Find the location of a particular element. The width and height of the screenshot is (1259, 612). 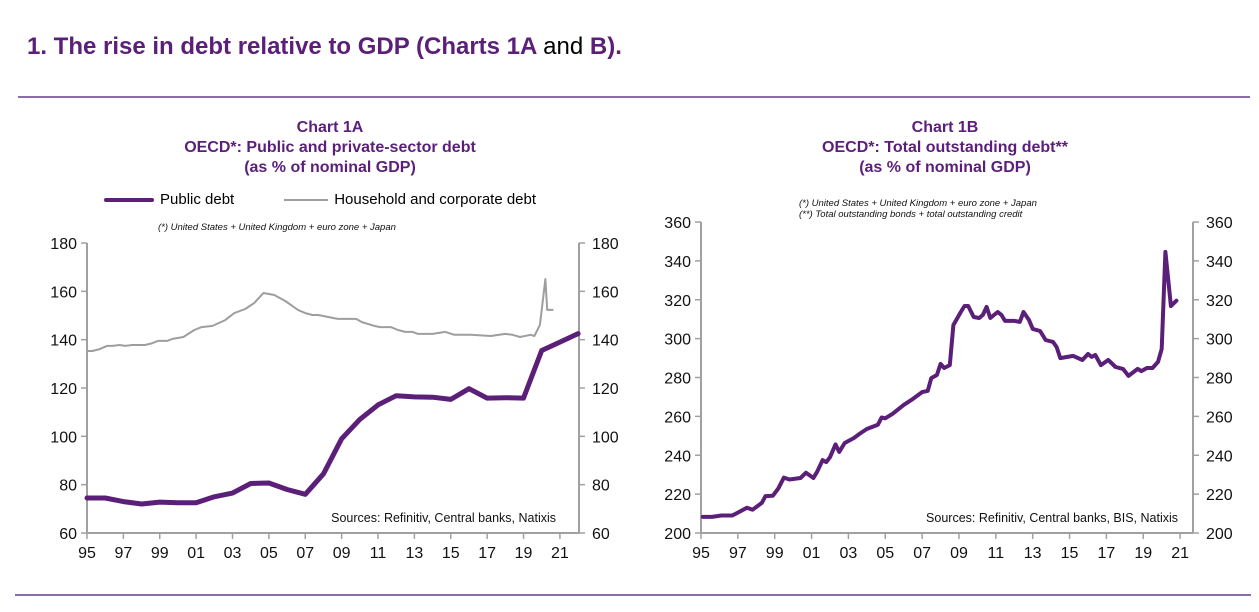

y-tick-label-right: 100 is located at coordinates (605, 437).